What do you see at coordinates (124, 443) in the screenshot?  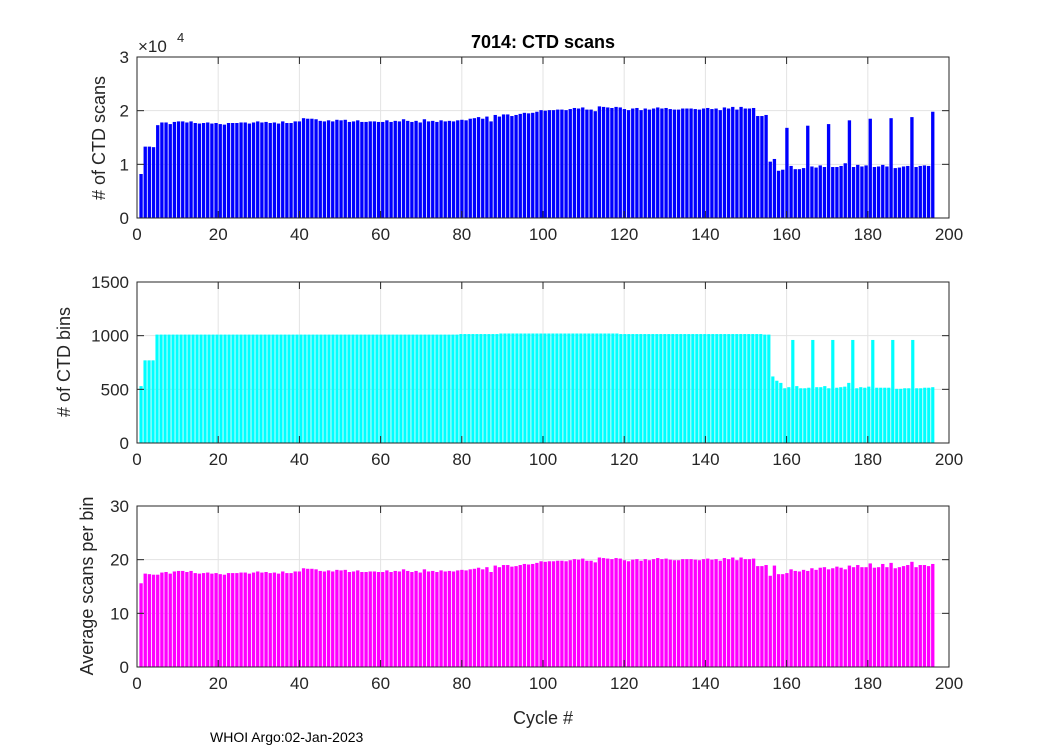 I see `y-tick-label: 0` at bounding box center [124, 443].